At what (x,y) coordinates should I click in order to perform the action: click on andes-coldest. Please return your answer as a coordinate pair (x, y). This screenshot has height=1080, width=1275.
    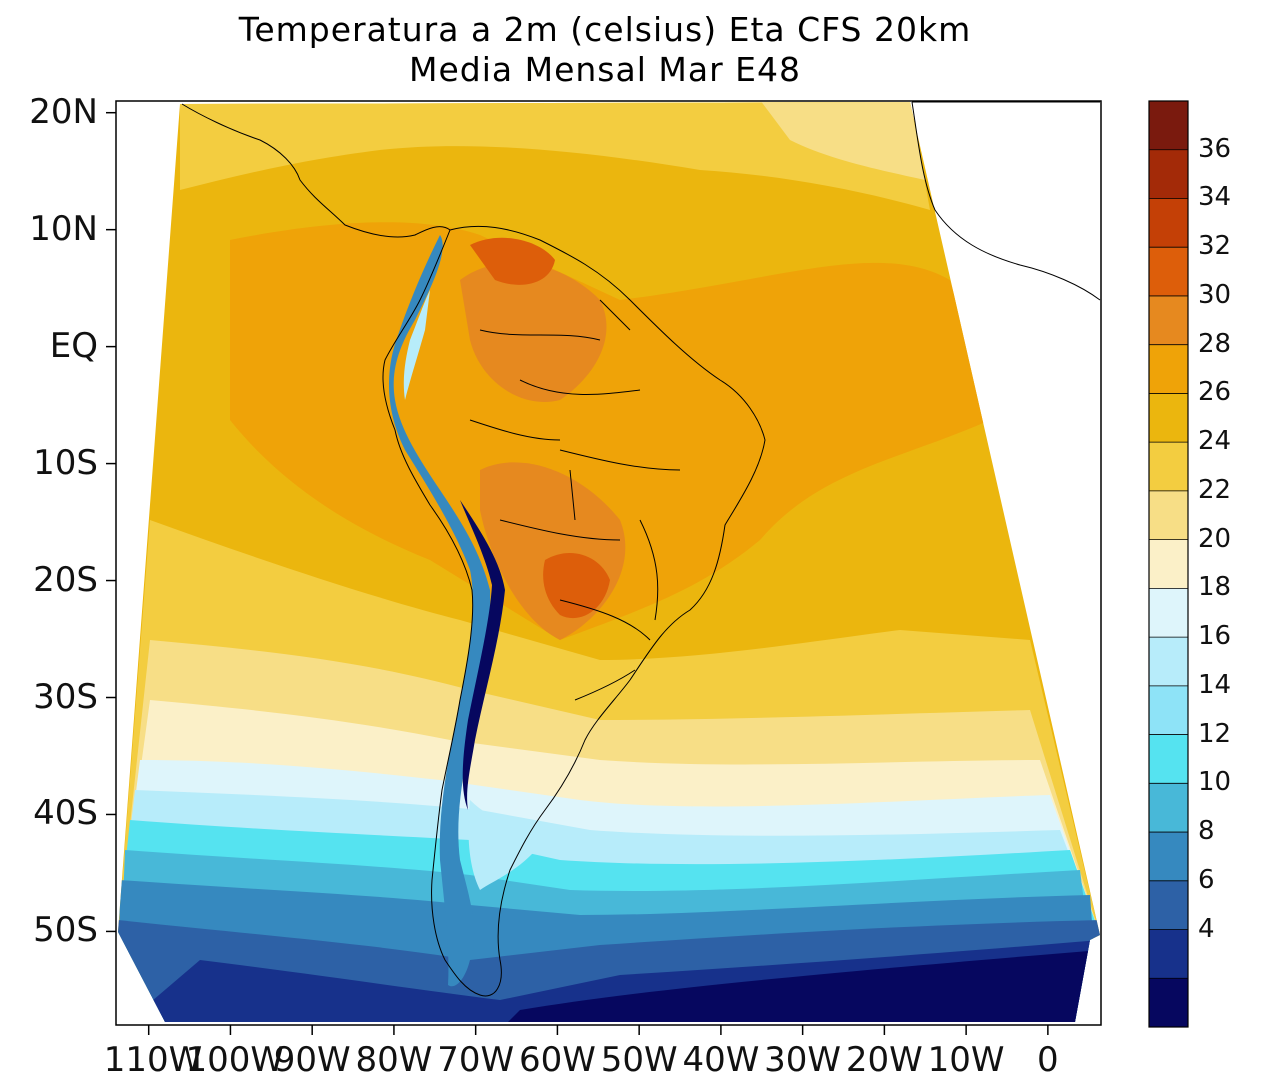
    Looking at the image, I should click on (482, 655).